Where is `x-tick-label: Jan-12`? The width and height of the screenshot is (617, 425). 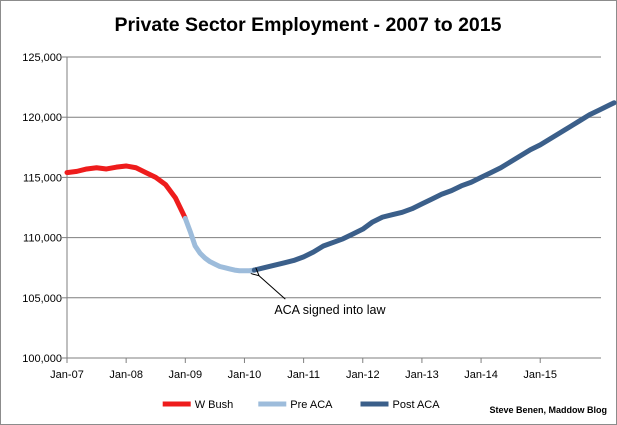
x-tick-label: Jan-12 is located at coordinates (363, 375).